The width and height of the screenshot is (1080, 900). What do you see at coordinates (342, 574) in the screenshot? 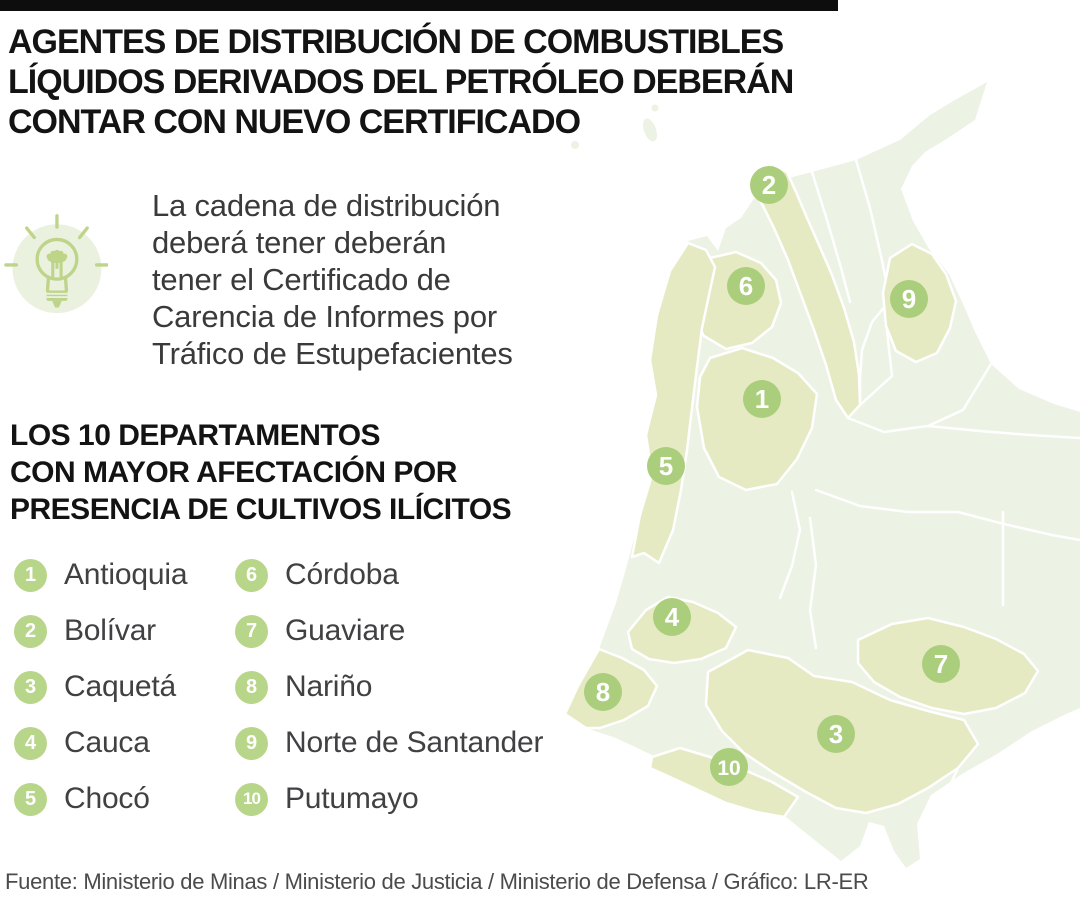
I see `item-label: Córdoba` at bounding box center [342, 574].